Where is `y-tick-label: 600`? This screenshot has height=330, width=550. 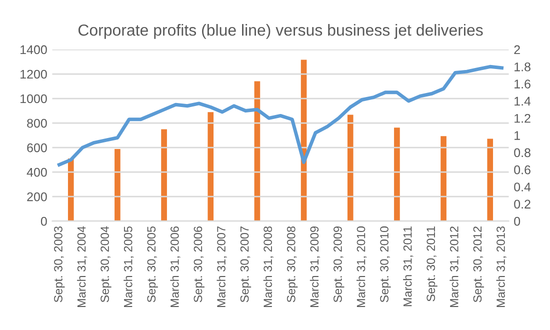
y-tick-label: 600 is located at coordinates (37, 147).